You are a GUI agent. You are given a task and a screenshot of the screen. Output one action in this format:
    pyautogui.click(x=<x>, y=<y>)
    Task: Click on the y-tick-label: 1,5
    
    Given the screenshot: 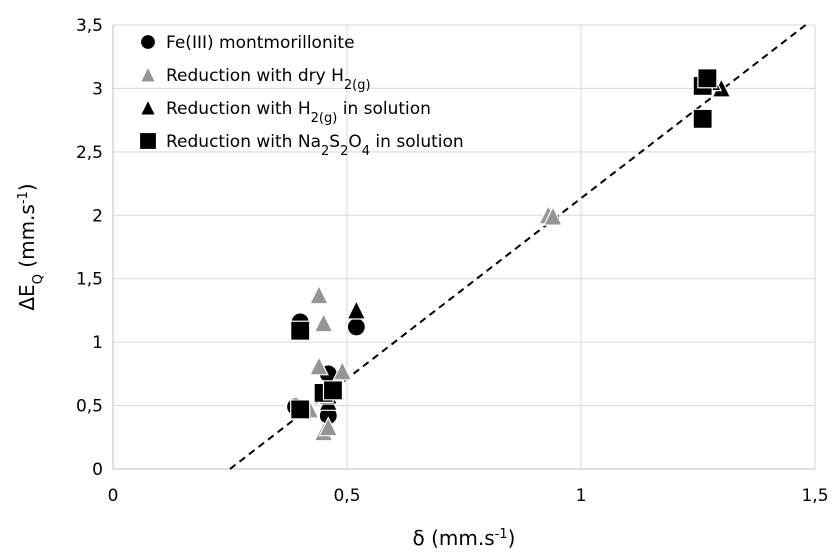 What is the action you would take?
    pyautogui.click(x=89, y=280)
    